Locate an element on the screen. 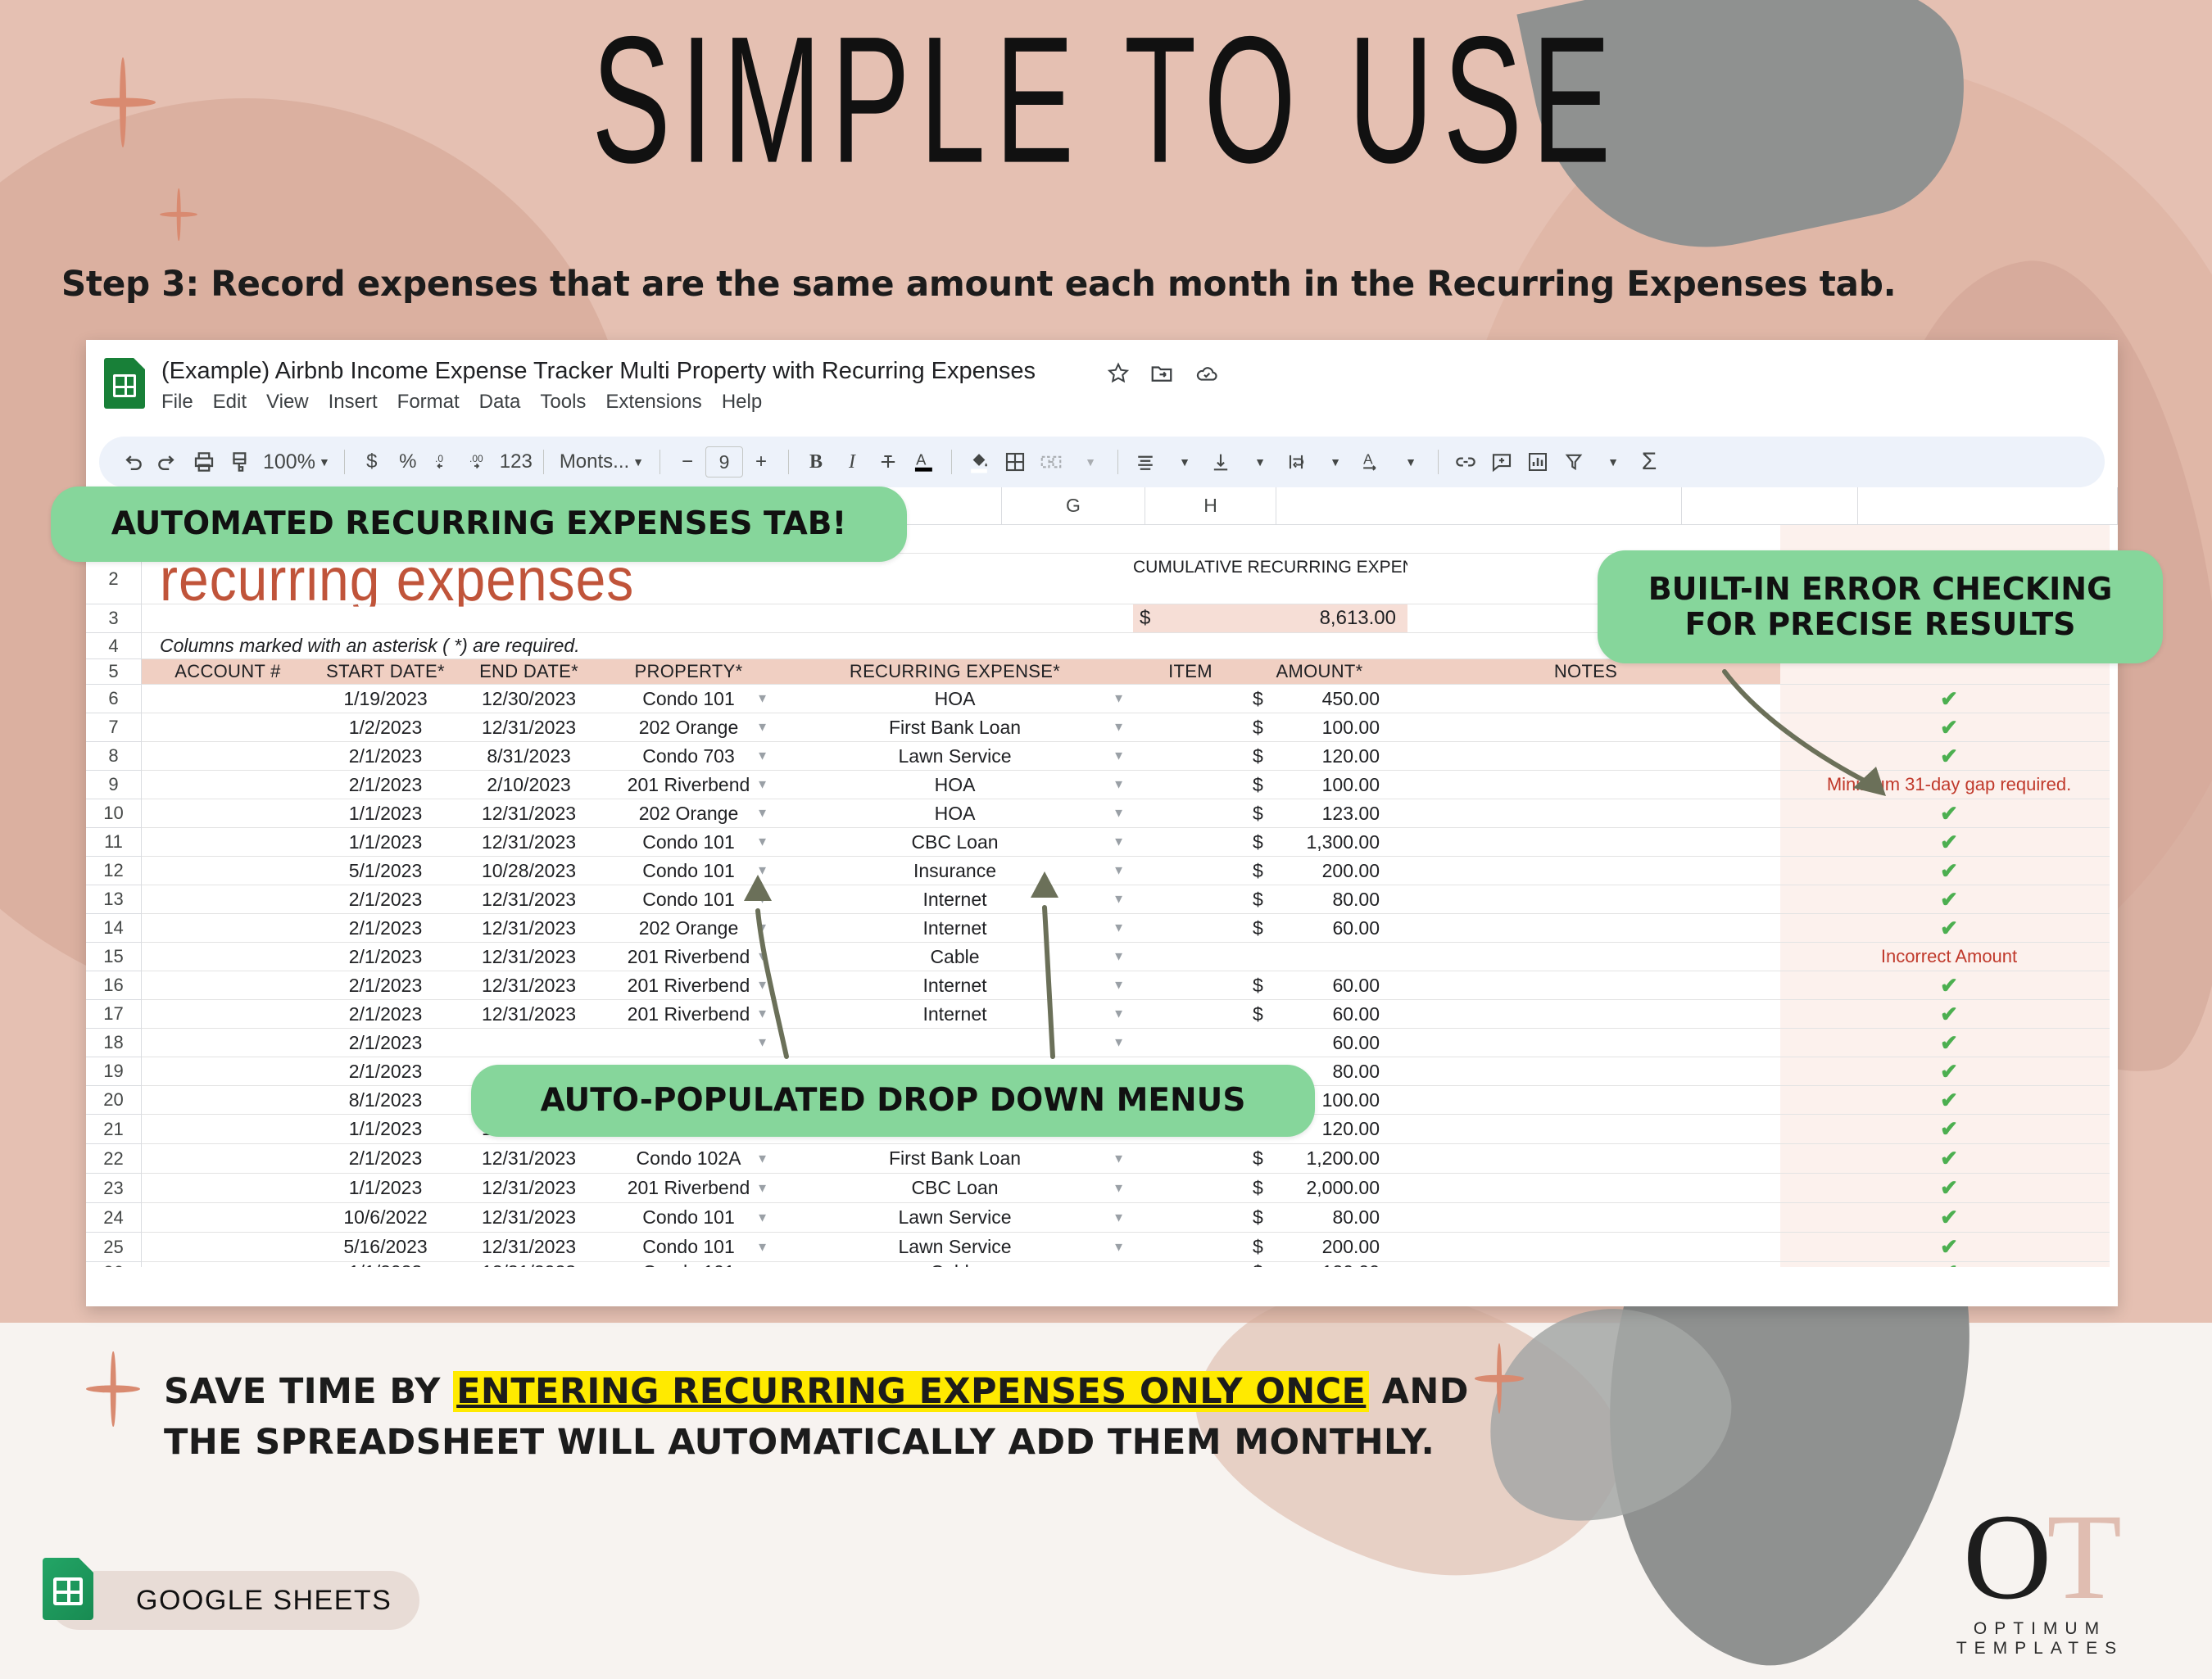 The height and width of the screenshot is (1679, 2212). star-icon is located at coordinates (1118, 373).